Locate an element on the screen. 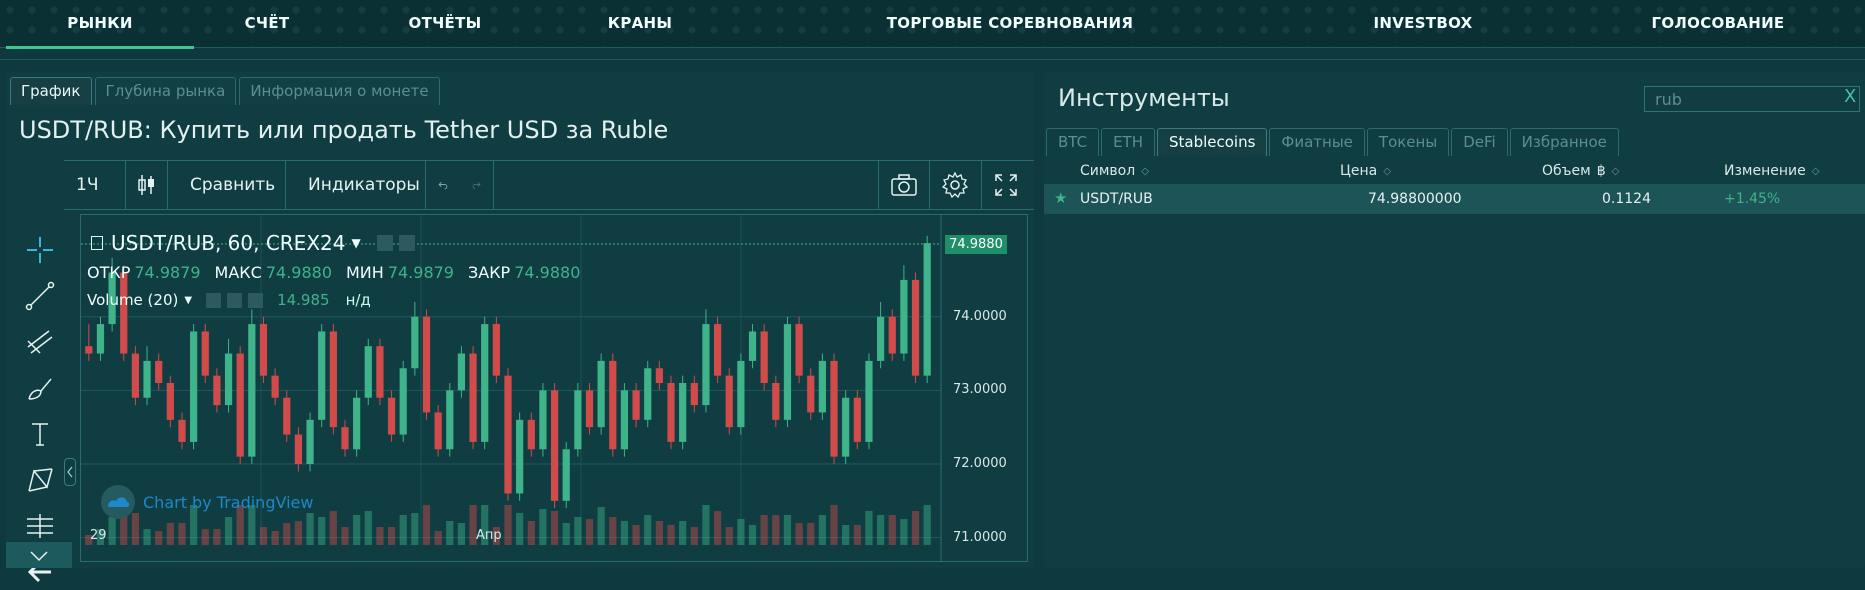 This screenshot has width=1865, height=590. nav-voting: ГОЛОСОВАНИЕ is located at coordinates (1718, 23).